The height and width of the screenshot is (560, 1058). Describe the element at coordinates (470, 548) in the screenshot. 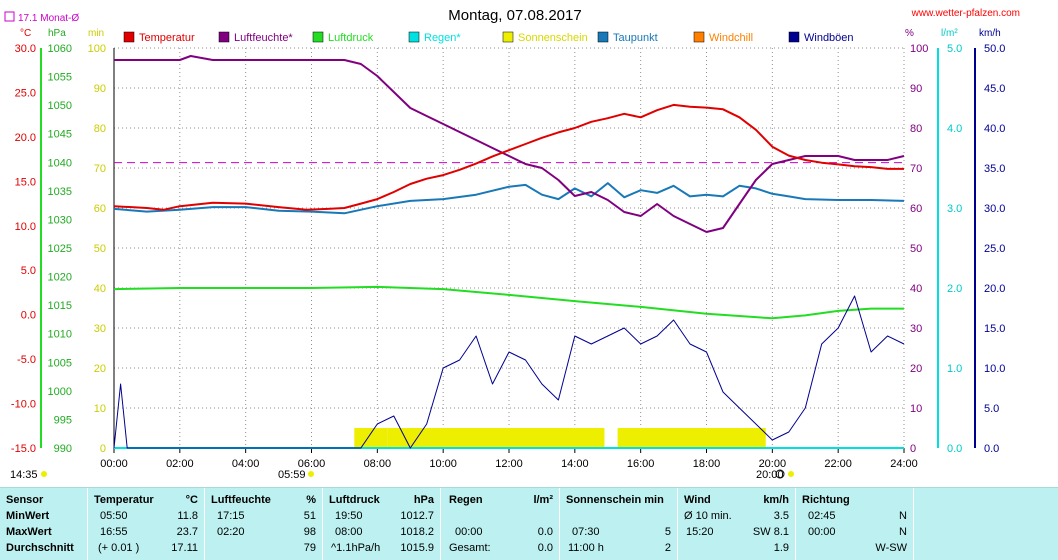

I see `rain-total-label: Gesamt:` at that location.